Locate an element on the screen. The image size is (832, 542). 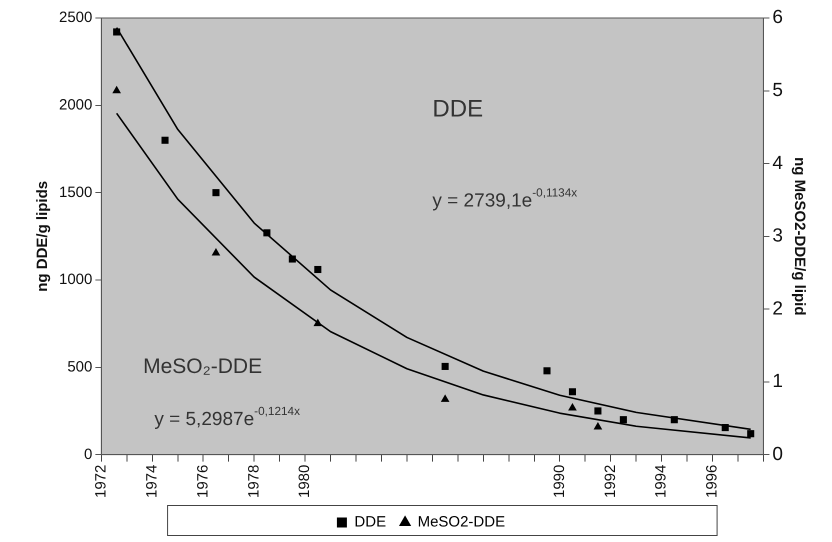
y-tick-label: 500 is located at coordinates (79, 367).